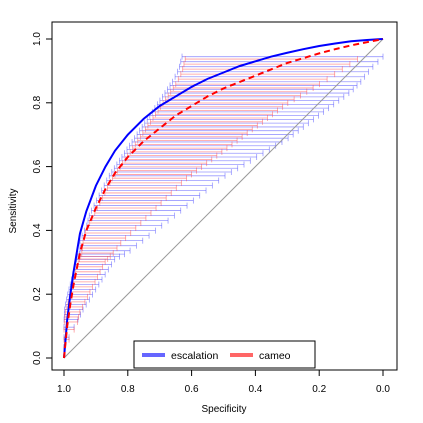  What do you see at coordinates (275, 356) in the screenshot?
I see `legend-label-cameo: cameo` at bounding box center [275, 356].